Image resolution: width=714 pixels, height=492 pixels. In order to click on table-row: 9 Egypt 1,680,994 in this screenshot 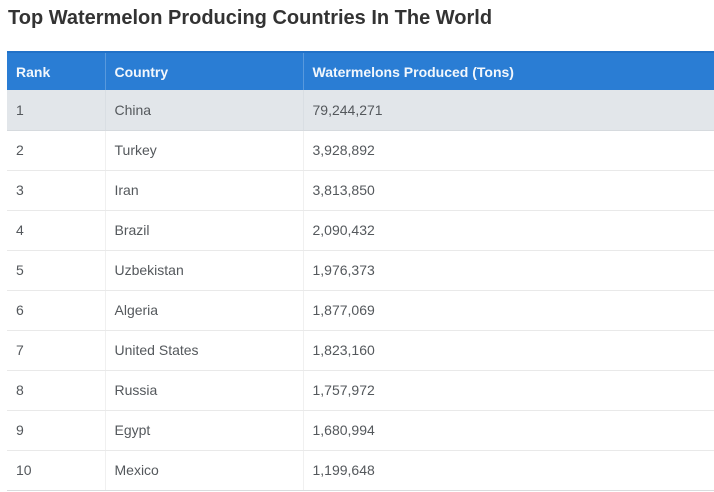, I will do `click(360, 430)`.